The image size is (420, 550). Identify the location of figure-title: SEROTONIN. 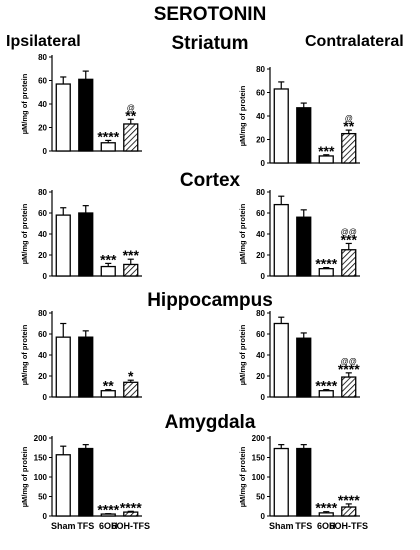
(210, 14).